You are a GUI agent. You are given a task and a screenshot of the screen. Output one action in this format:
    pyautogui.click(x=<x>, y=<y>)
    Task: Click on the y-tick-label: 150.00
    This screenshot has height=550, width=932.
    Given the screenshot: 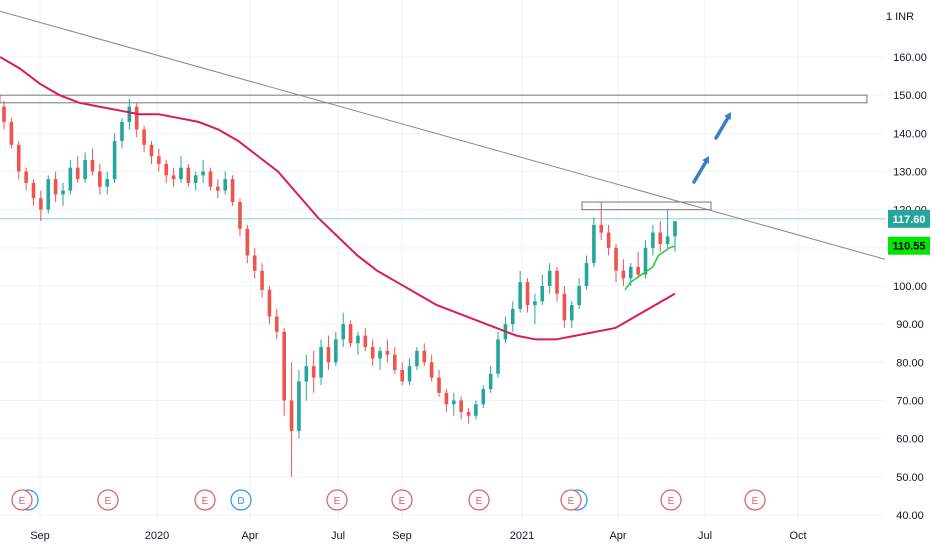 What is the action you would take?
    pyautogui.click(x=910, y=96)
    